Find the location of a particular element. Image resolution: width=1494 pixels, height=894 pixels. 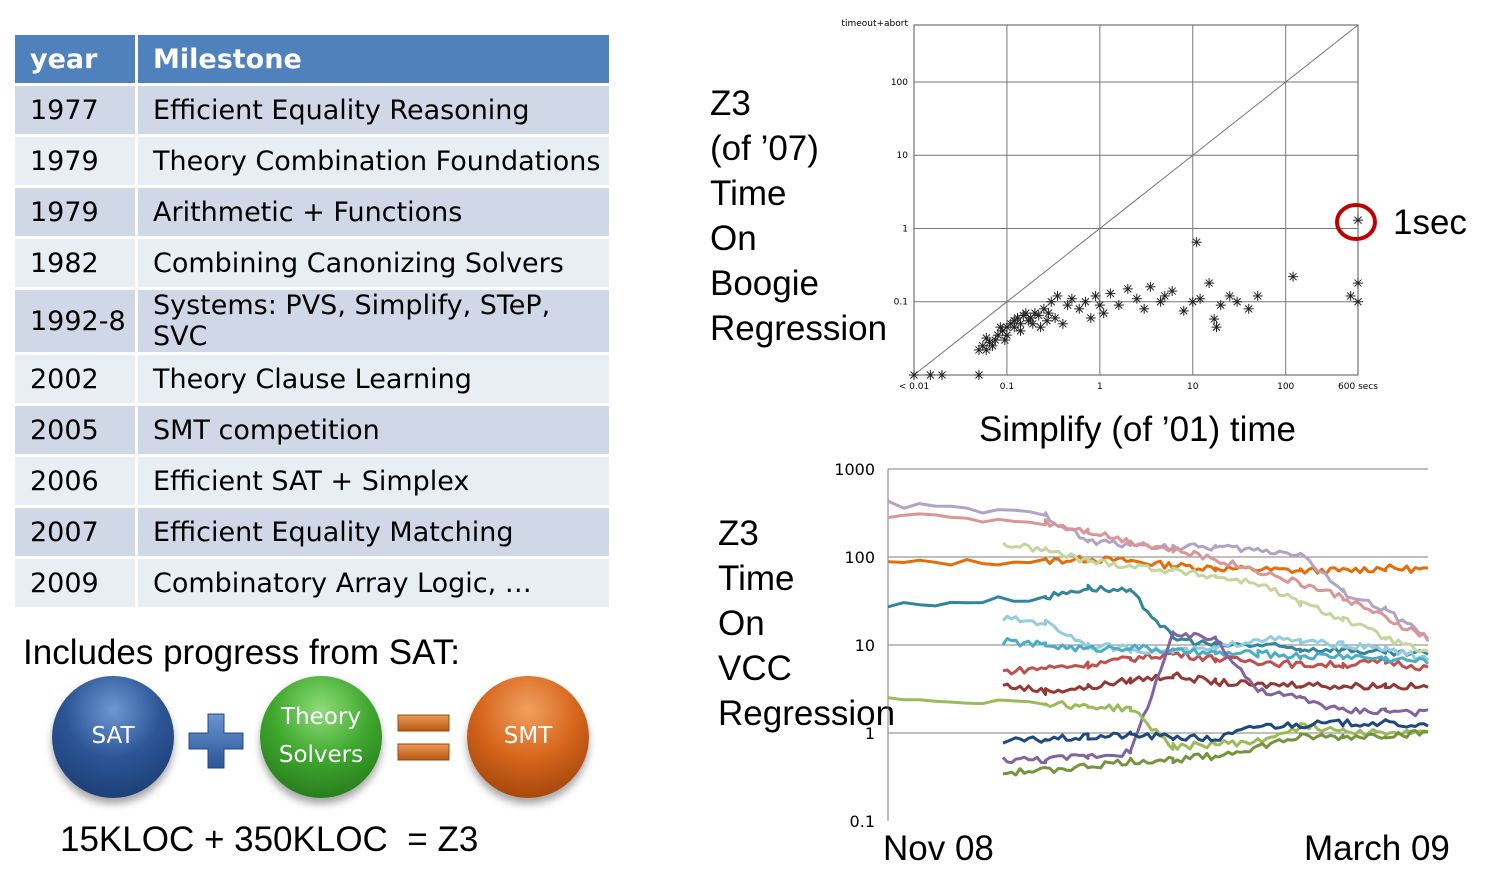

table-row: 1979 Arithmetic + Functions is located at coordinates (312, 211).